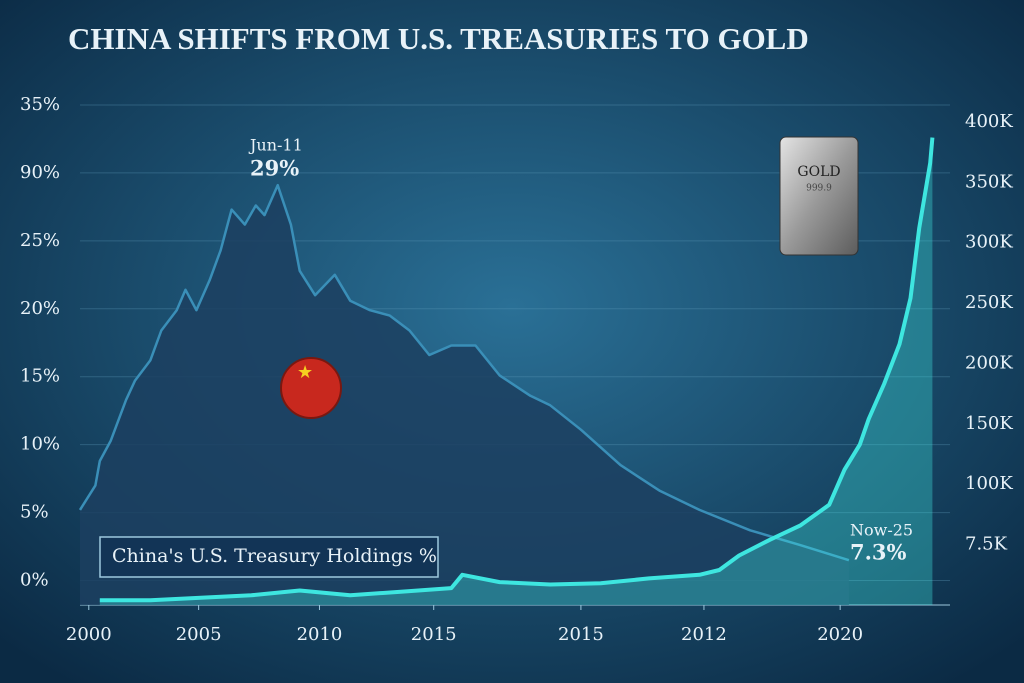 This screenshot has width=1024, height=683. I want to click on y2-tick-label: 350K, so click(989, 181).